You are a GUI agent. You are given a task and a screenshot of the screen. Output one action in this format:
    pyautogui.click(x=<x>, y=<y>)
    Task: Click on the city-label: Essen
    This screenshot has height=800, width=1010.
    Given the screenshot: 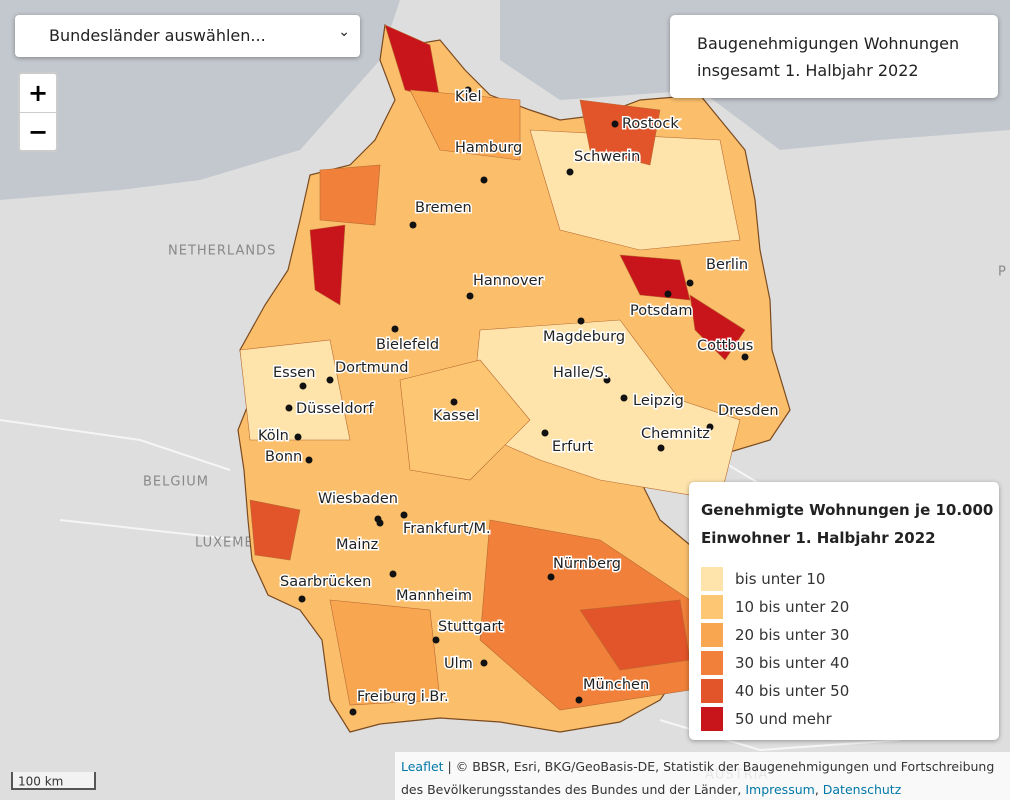 What is the action you would take?
    pyautogui.click(x=294, y=373)
    